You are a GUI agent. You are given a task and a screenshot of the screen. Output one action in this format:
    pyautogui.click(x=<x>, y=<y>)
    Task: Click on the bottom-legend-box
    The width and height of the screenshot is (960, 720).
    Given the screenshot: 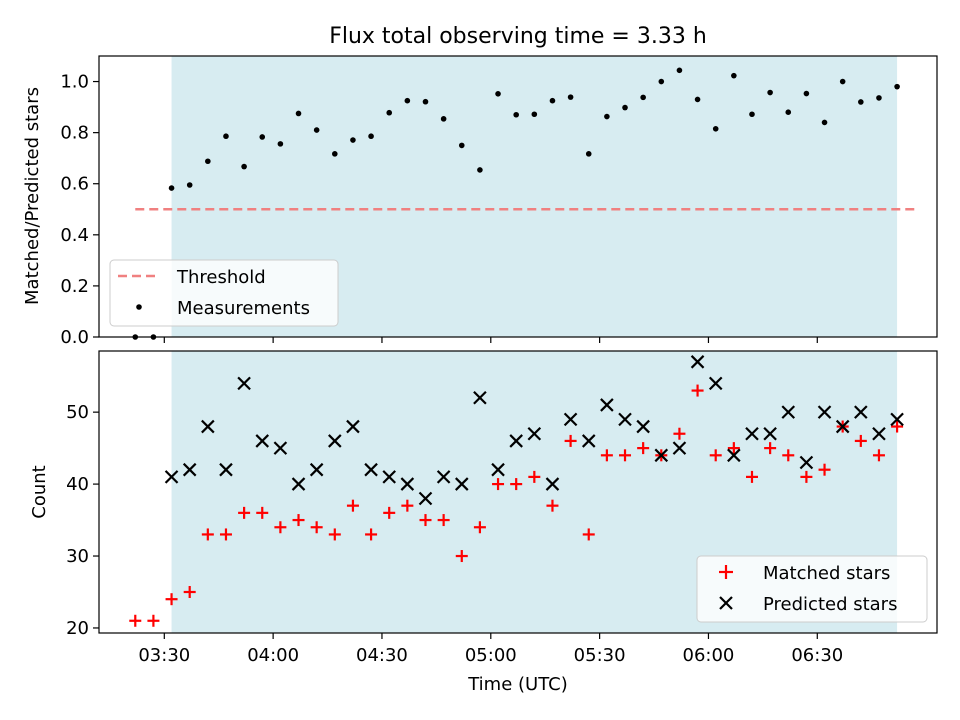 What is the action you would take?
    pyautogui.click(x=812, y=589)
    